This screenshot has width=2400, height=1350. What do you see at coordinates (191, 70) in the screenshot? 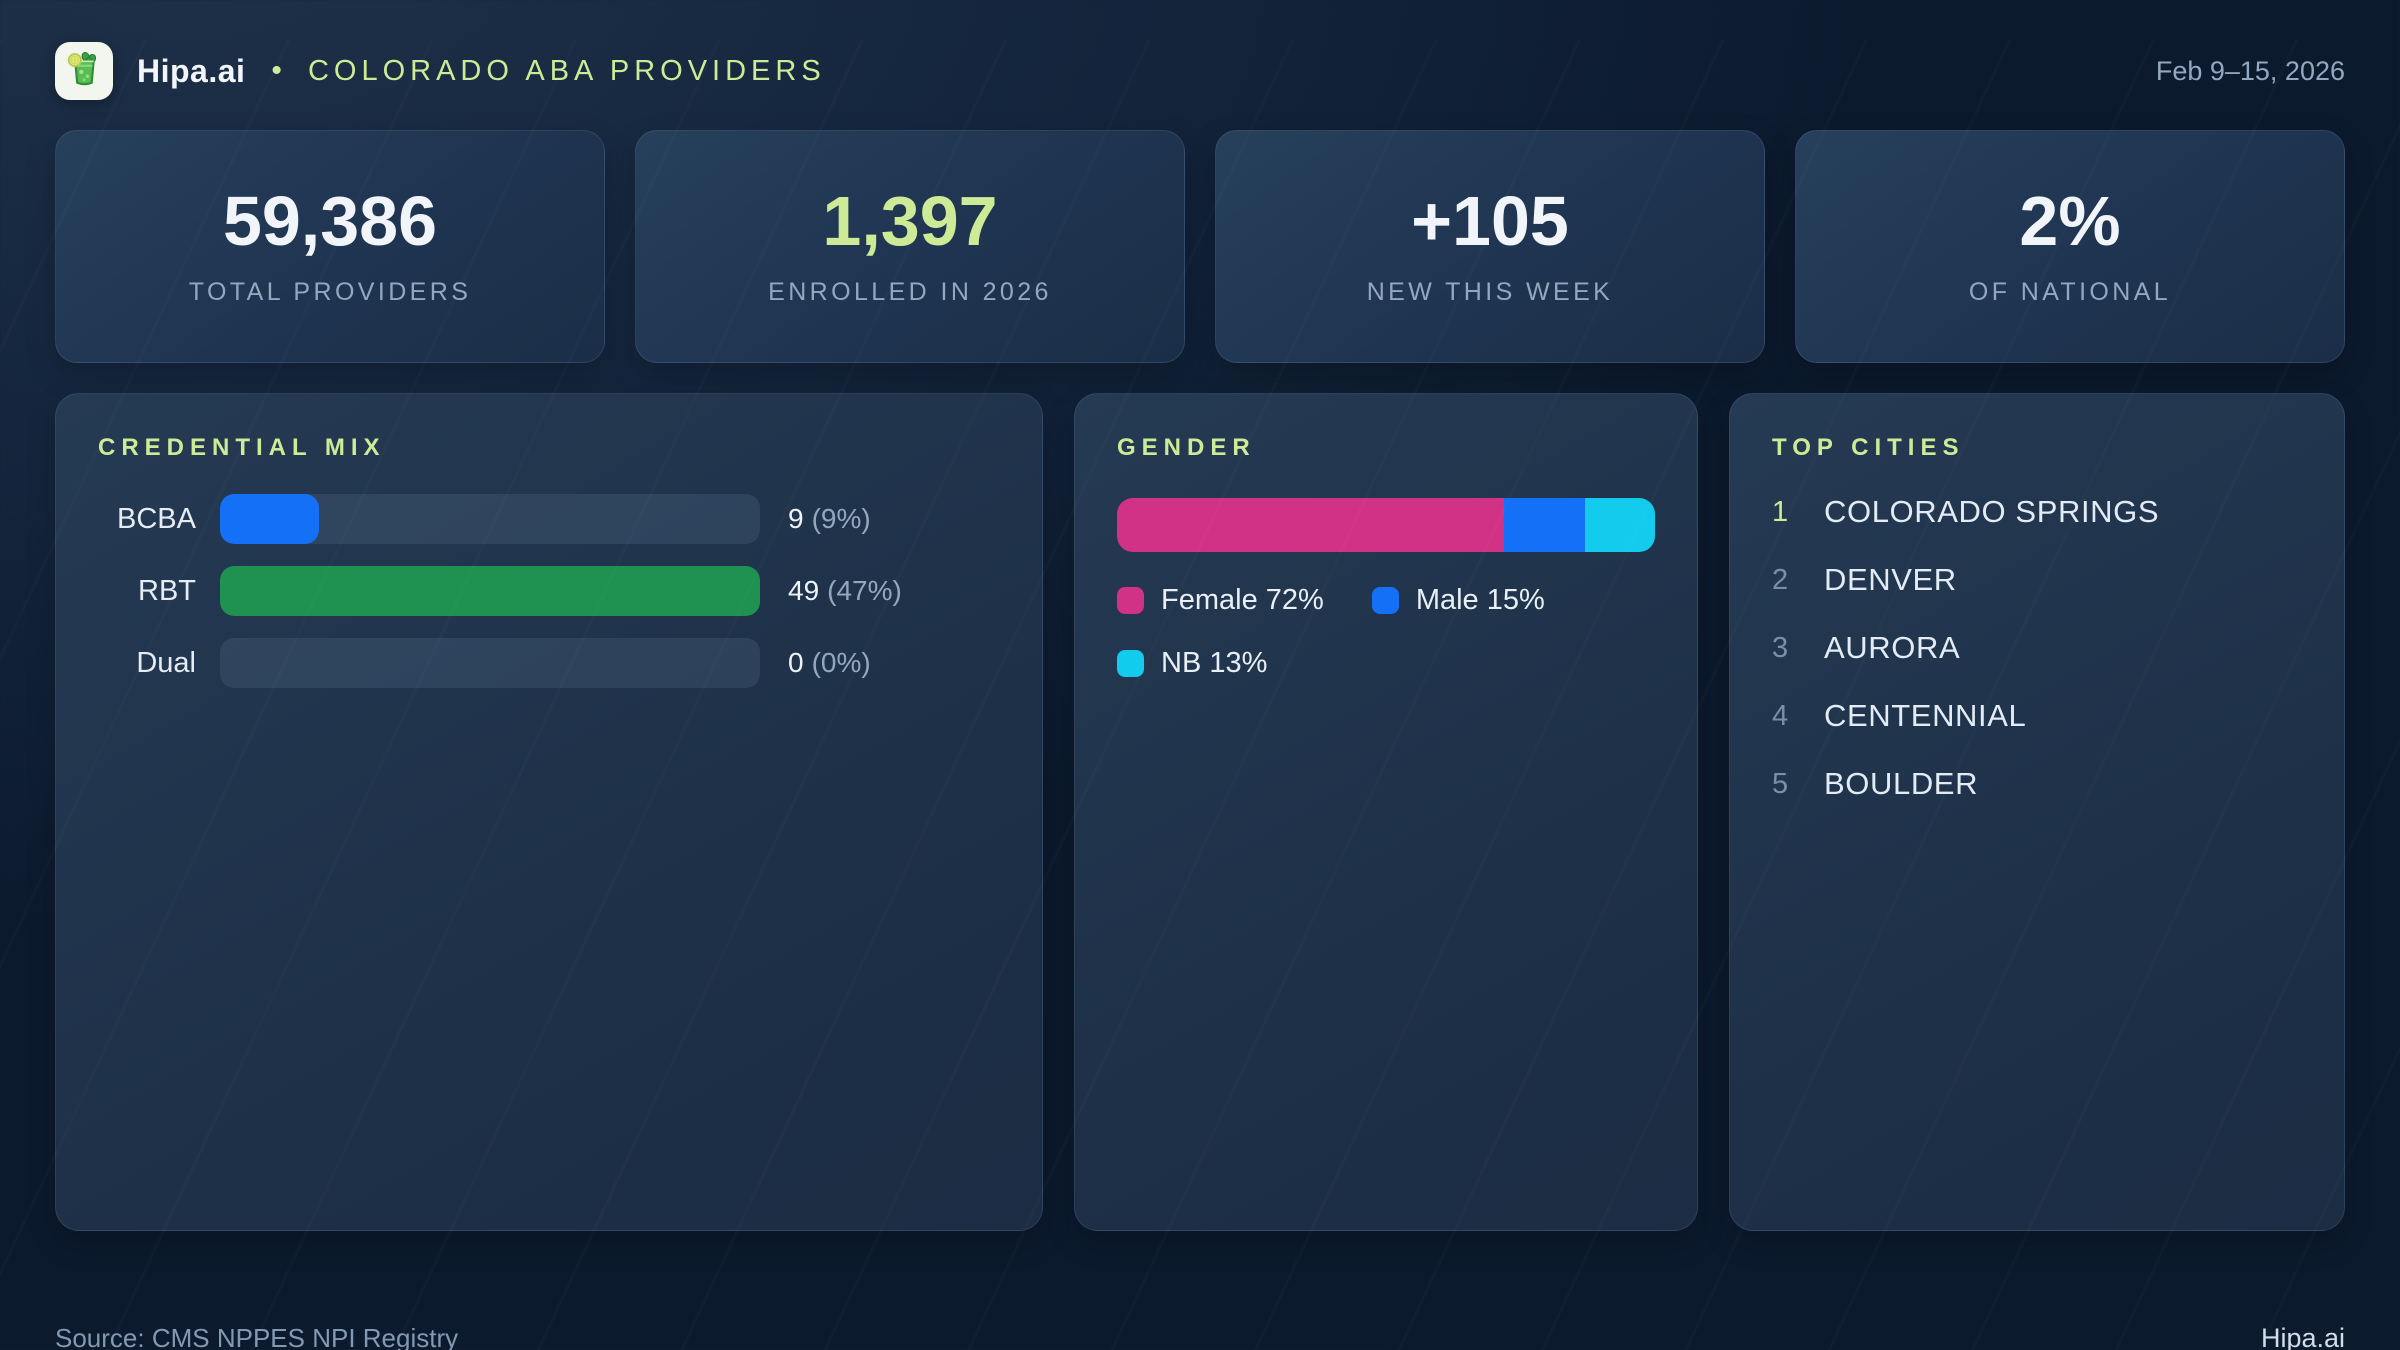
I see `brand-name: Hipa.ai` at bounding box center [191, 70].